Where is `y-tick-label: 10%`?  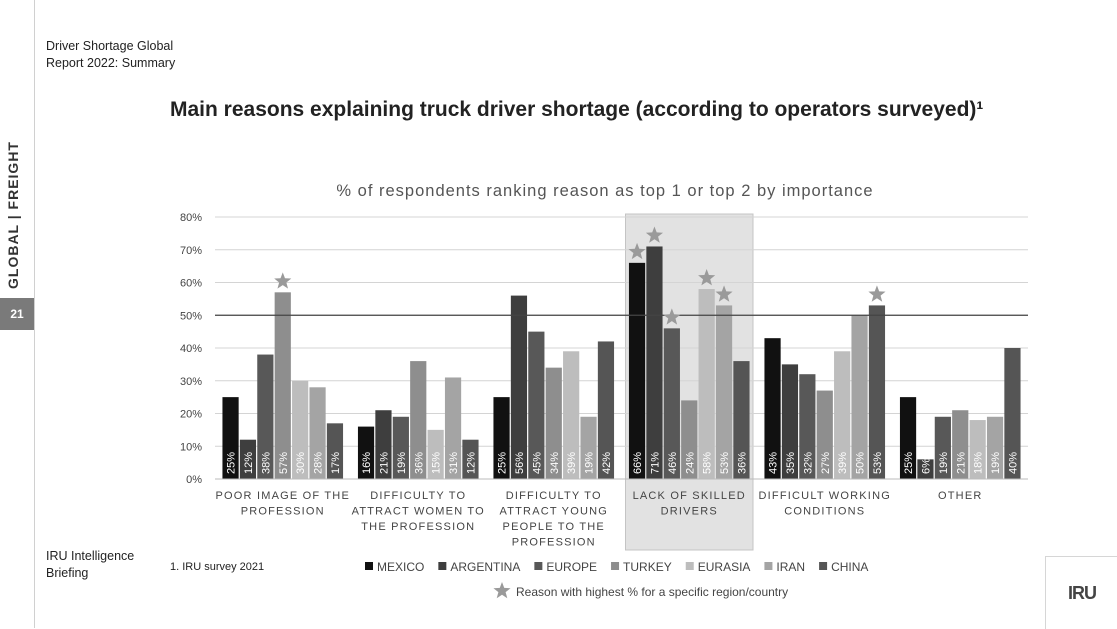 y-tick-label: 10% is located at coordinates (191, 447).